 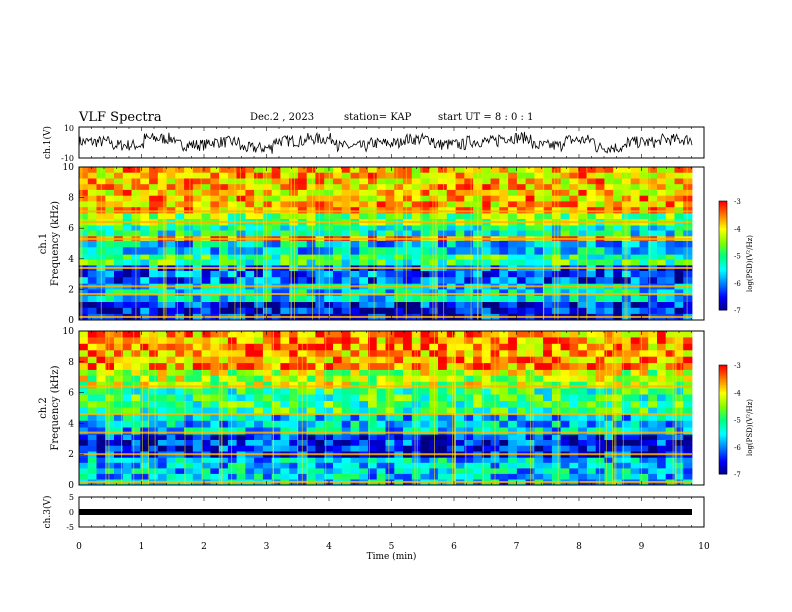 What do you see at coordinates (737, 393) in the screenshot?
I see `ch2-spectrogram-colorbar-tick: -4` at bounding box center [737, 393].